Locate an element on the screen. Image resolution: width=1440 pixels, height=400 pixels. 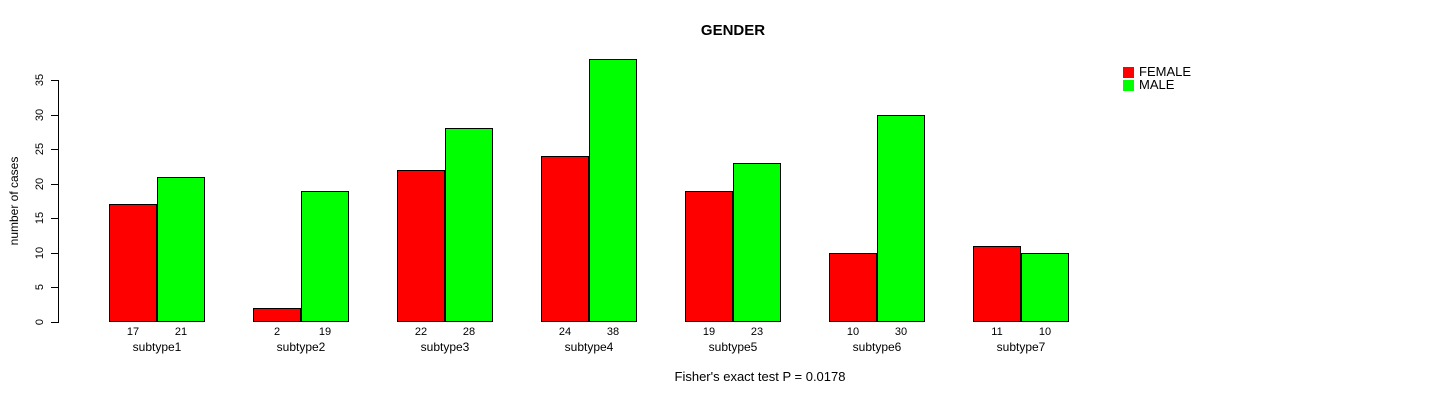
y-tick-label: 20 is located at coordinates (40, 183).